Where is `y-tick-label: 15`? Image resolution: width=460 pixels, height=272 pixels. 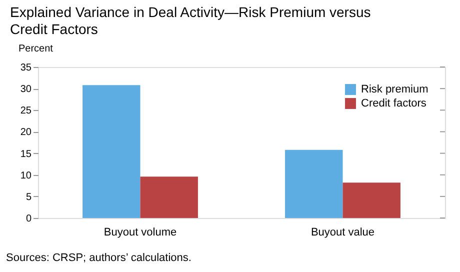
y-tick-label: 15 is located at coordinates (26, 154).